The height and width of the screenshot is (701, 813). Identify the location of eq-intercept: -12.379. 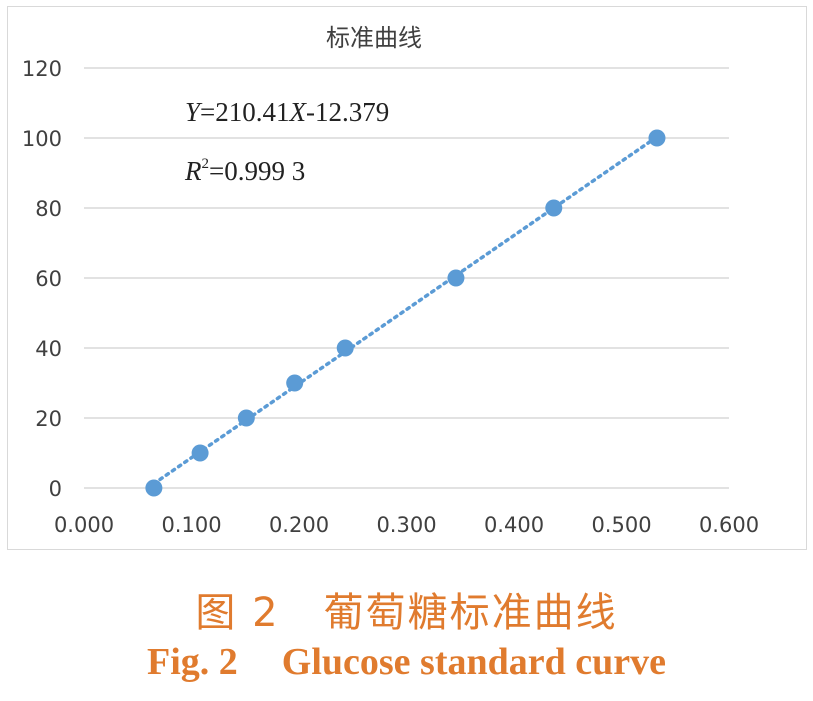
(347, 112).